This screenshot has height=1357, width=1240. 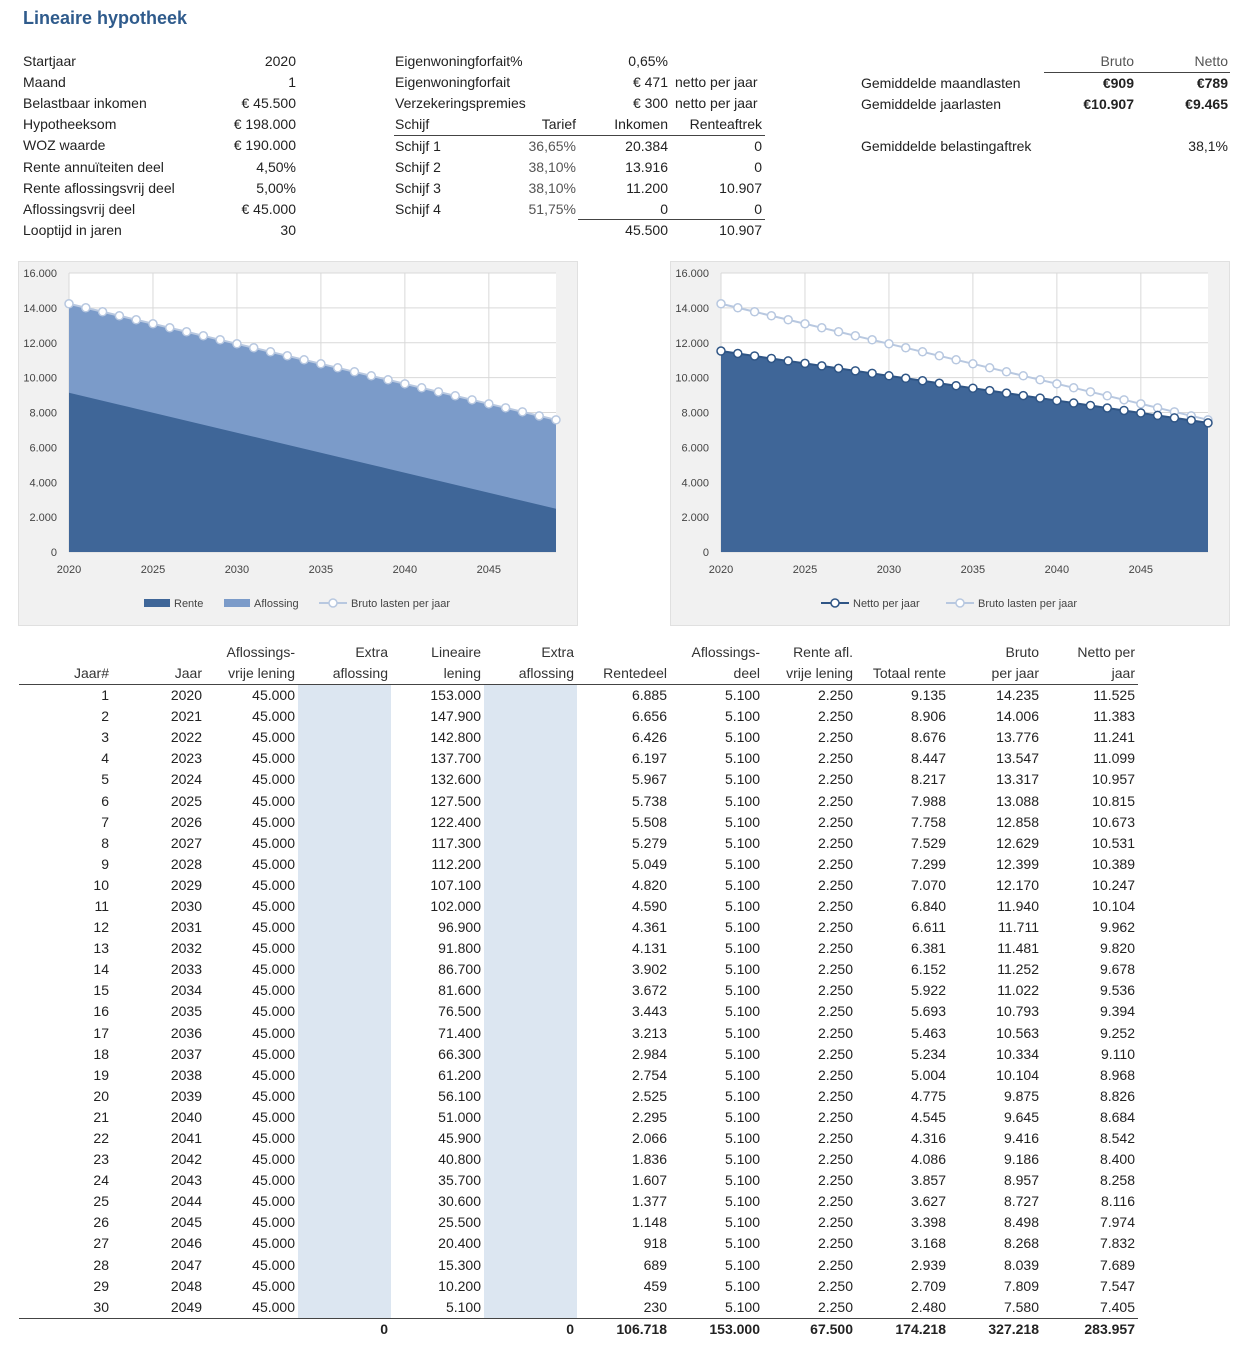 What do you see at coordinates (1018, 905) in the screenshot?
I see `table-cell: 11.940` at bounding box center [1018, 905].